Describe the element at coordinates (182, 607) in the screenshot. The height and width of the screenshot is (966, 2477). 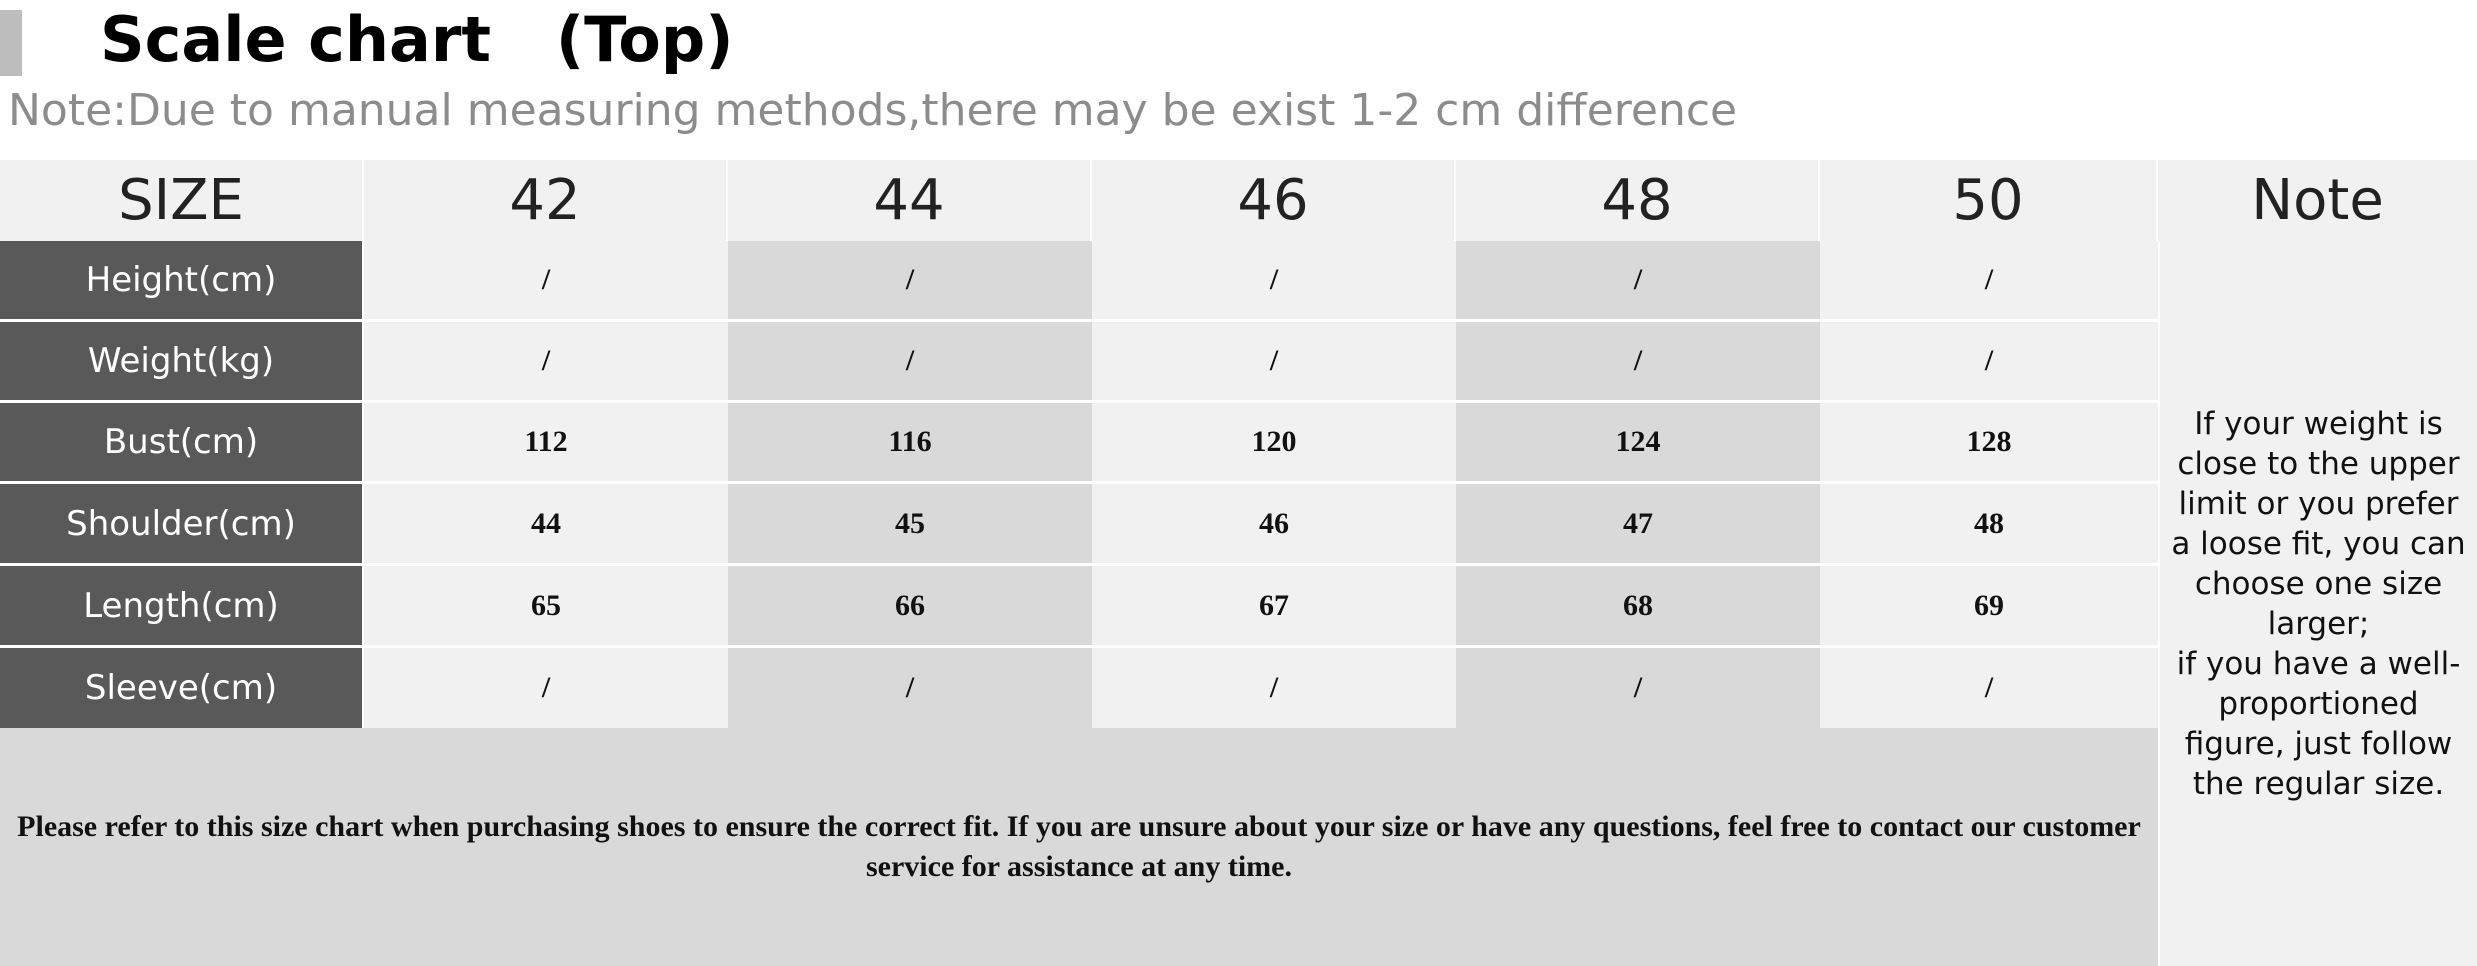
I see `row-label-length: Length(cm)` at that location.